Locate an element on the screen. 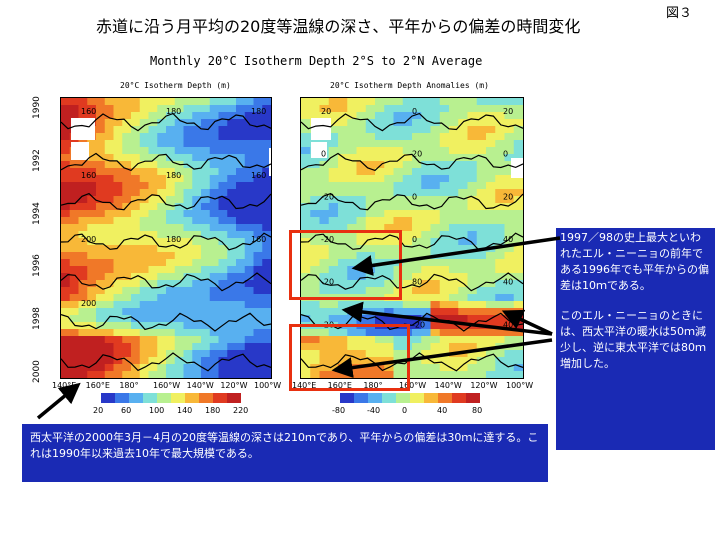 Image resolution: width=715 pixels, height=534 pixels. contour-line is located at coordinates (412, 282).